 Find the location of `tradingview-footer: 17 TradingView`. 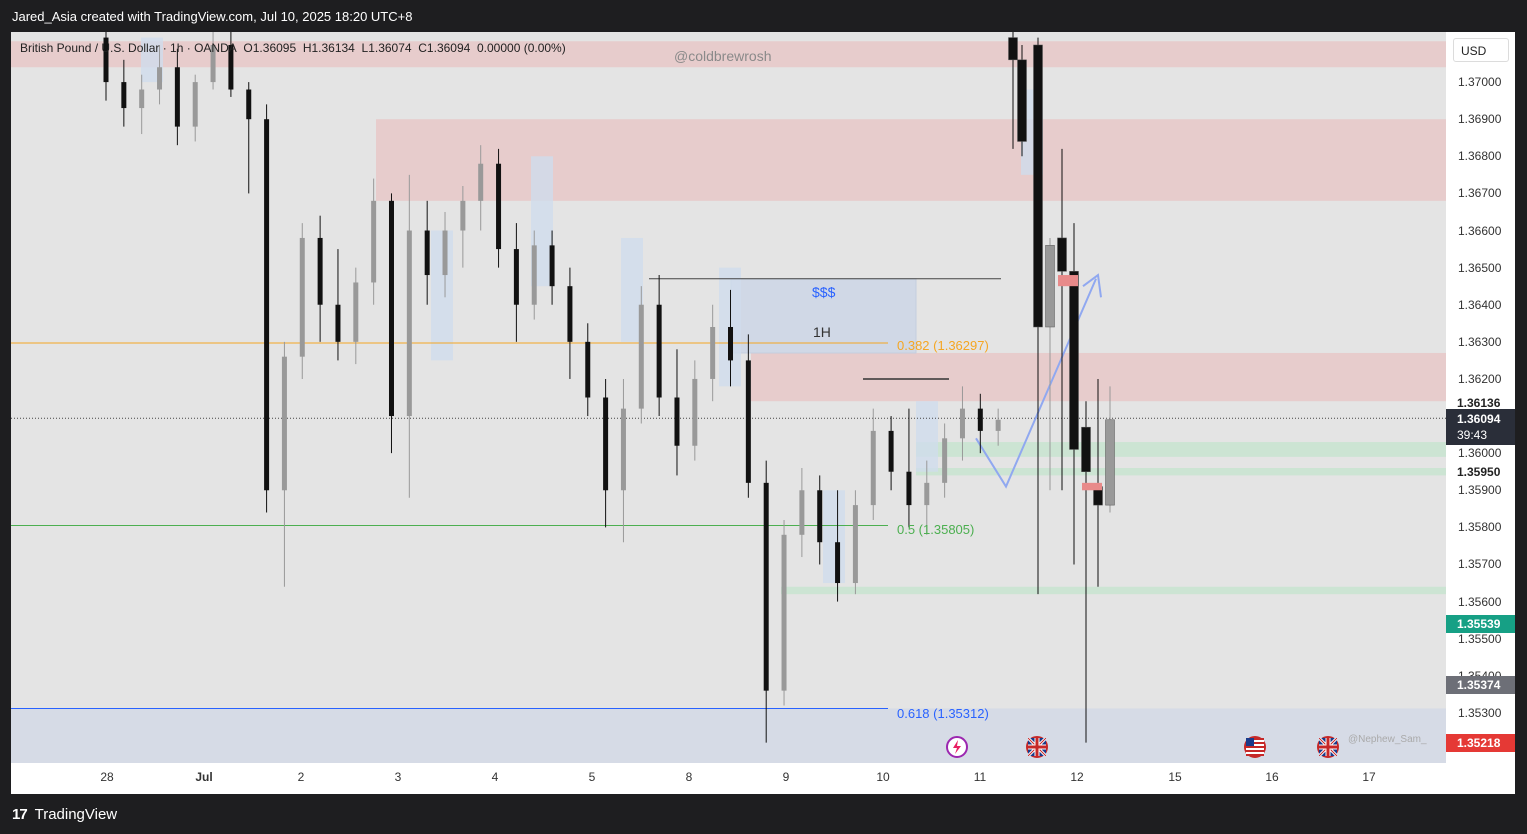

tradingview-footer: 17 TradingView is located at coordinates (64, 814).